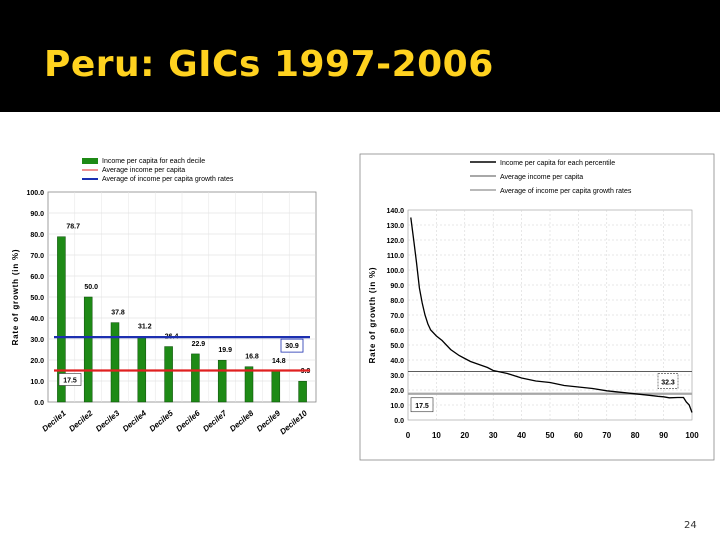 The image size is (720, 540). I want to click on data-label: 22.9, so click(199, 344).